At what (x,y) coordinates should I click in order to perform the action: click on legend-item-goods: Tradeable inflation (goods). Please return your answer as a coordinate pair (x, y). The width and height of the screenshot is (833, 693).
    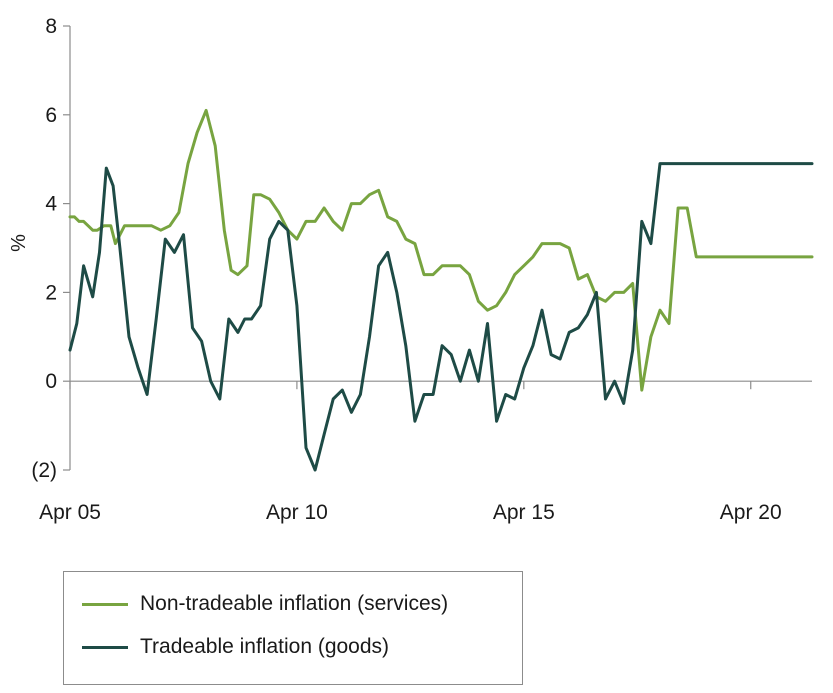
    Looking at the image, I should click on (235, 647).